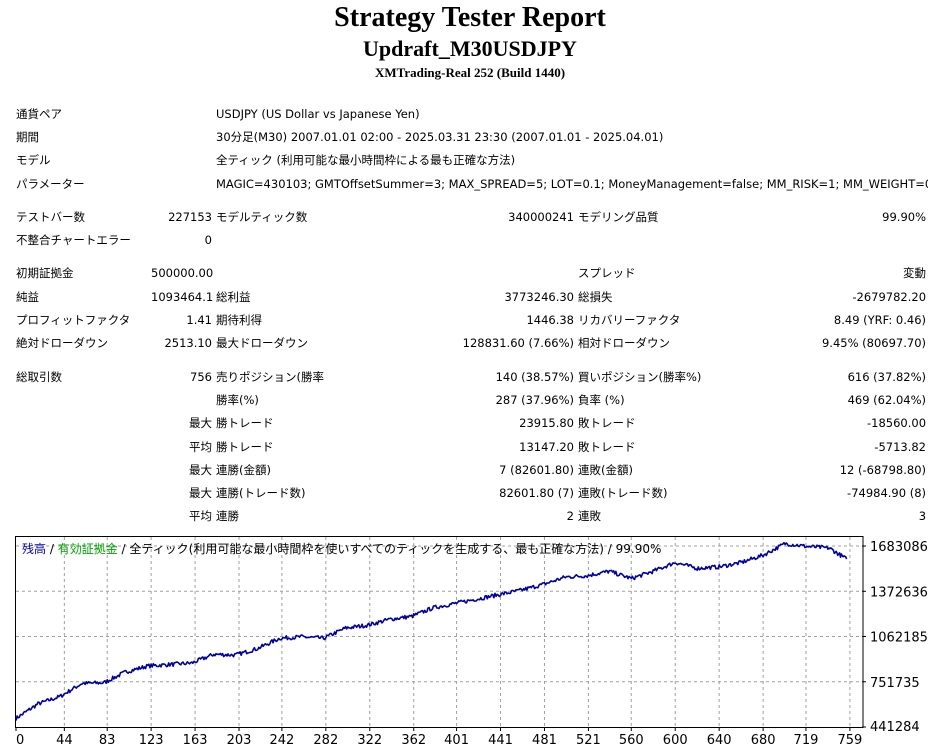 This screenshot has height=750, width=940. What do you see at coordinates (227, 516) in the screenshot?
I see `avg-consec-wins-label: 連勝` at bounding box center [227, 516].